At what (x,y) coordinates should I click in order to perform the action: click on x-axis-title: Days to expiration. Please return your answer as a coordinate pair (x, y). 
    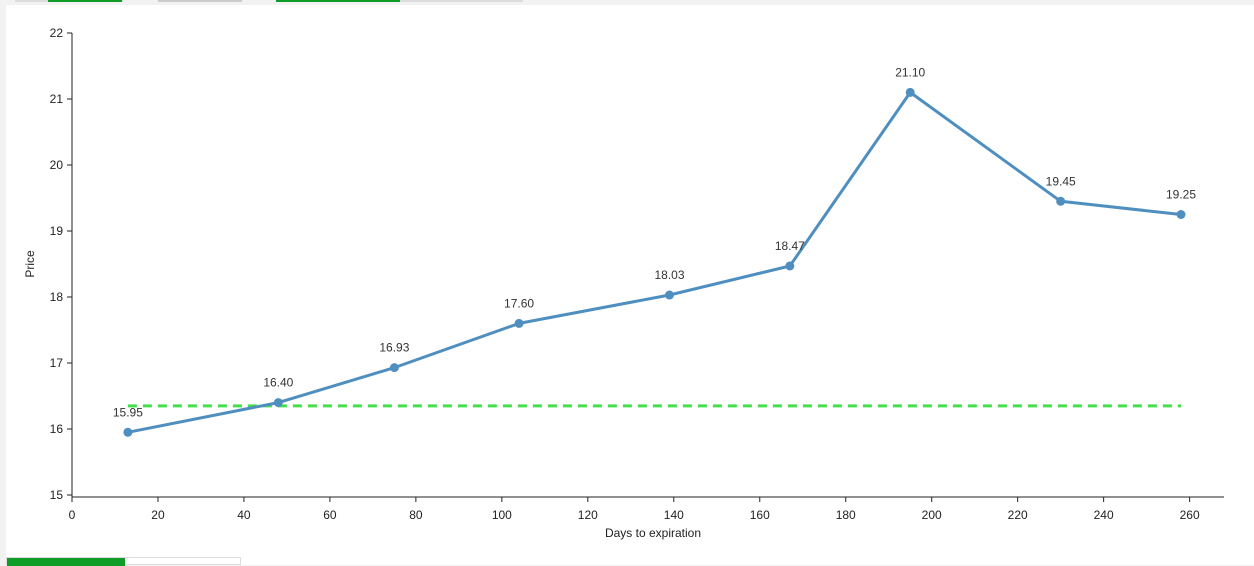
    Looking at the image, I should click on (653, 533).